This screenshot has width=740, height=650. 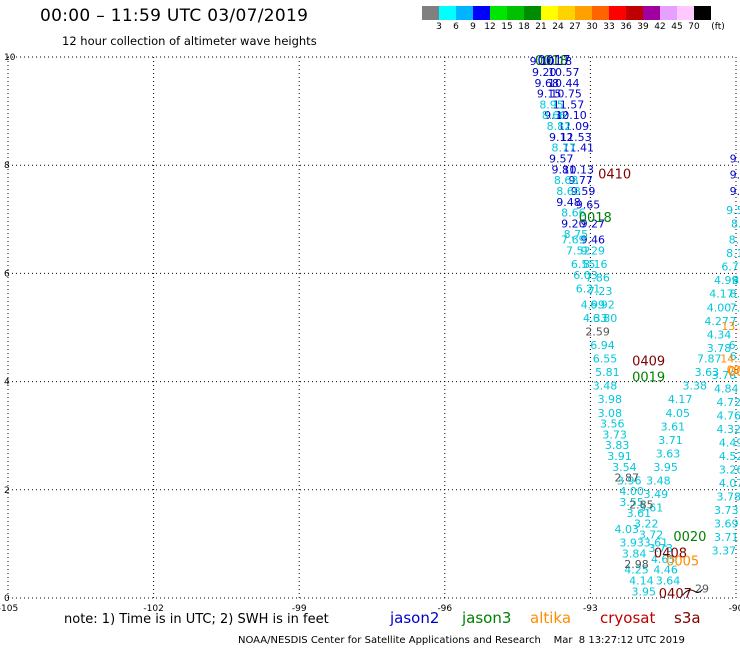 I want to click on wave-height-value: 3.54, so click(x=624, y=467).